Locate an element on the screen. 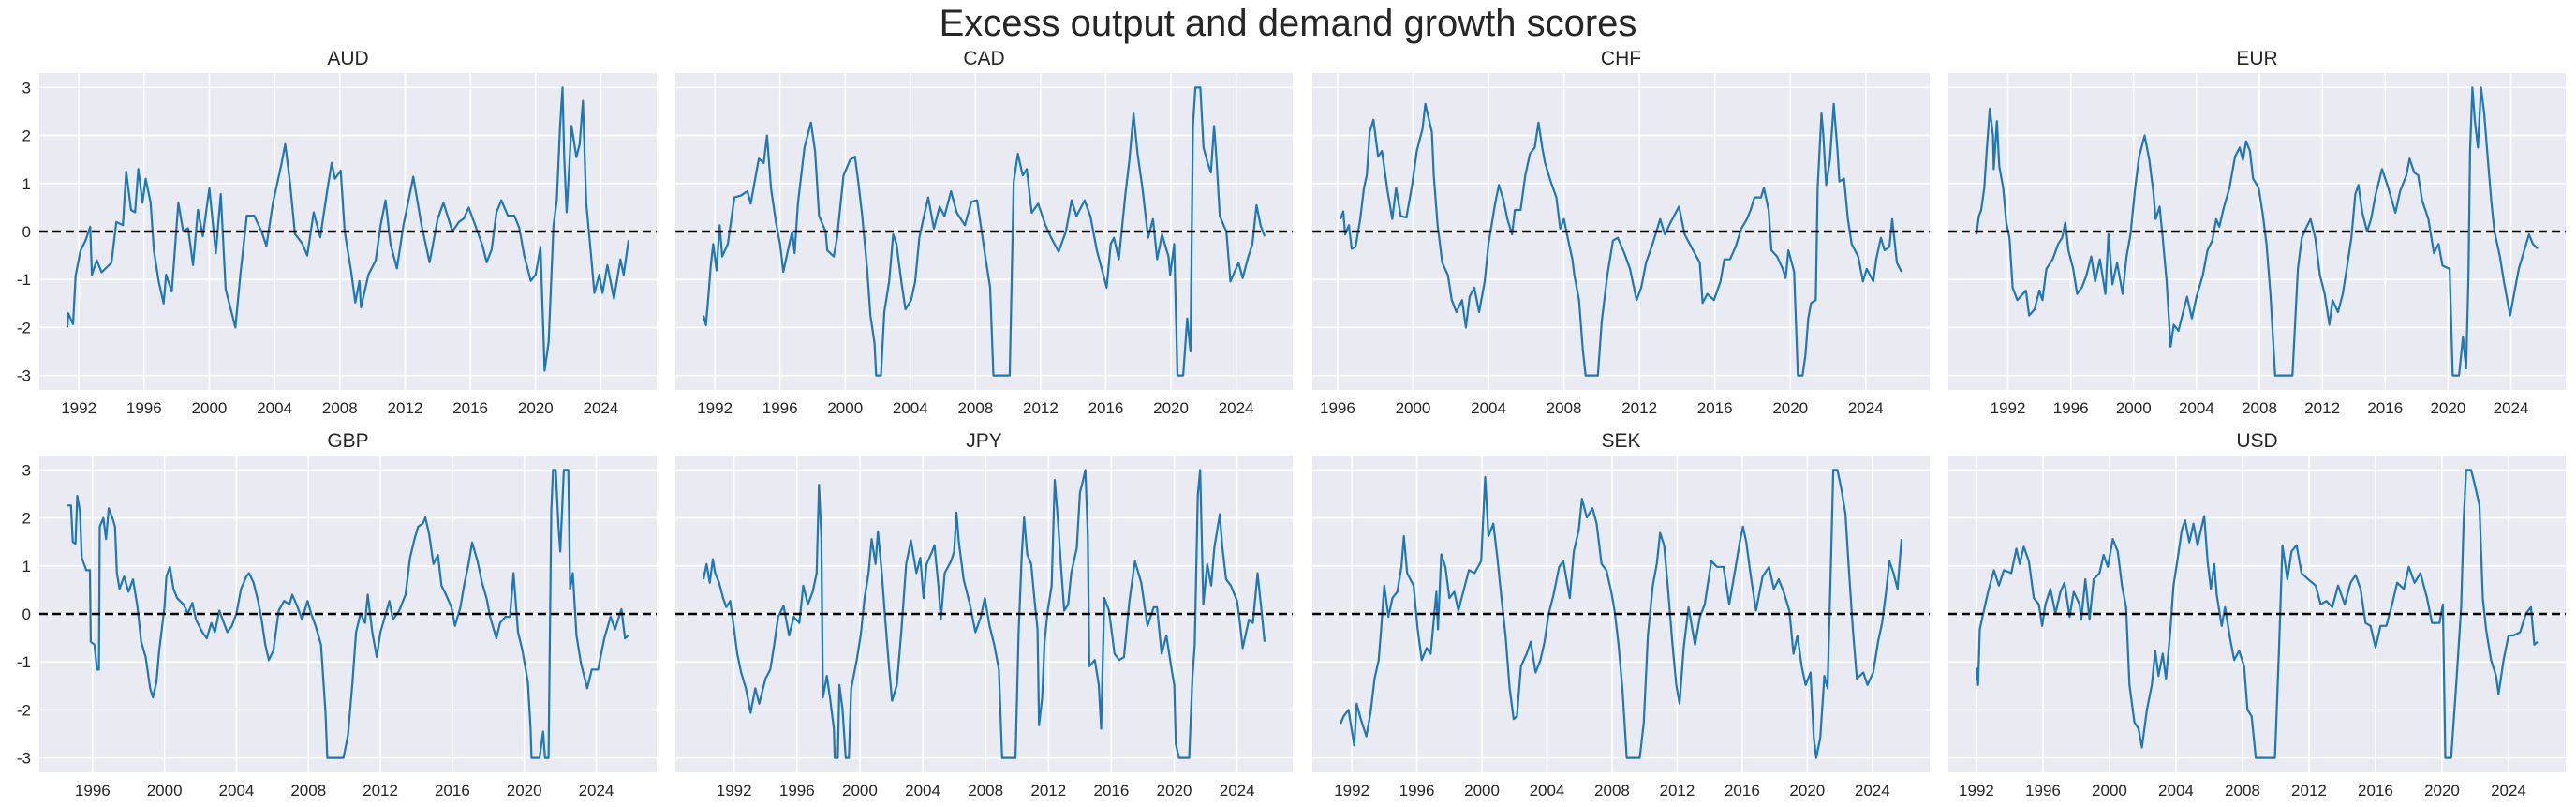 The height and width of the screenshot is (807, 2576). series-line-eur is located at coordinates (2257, 231).